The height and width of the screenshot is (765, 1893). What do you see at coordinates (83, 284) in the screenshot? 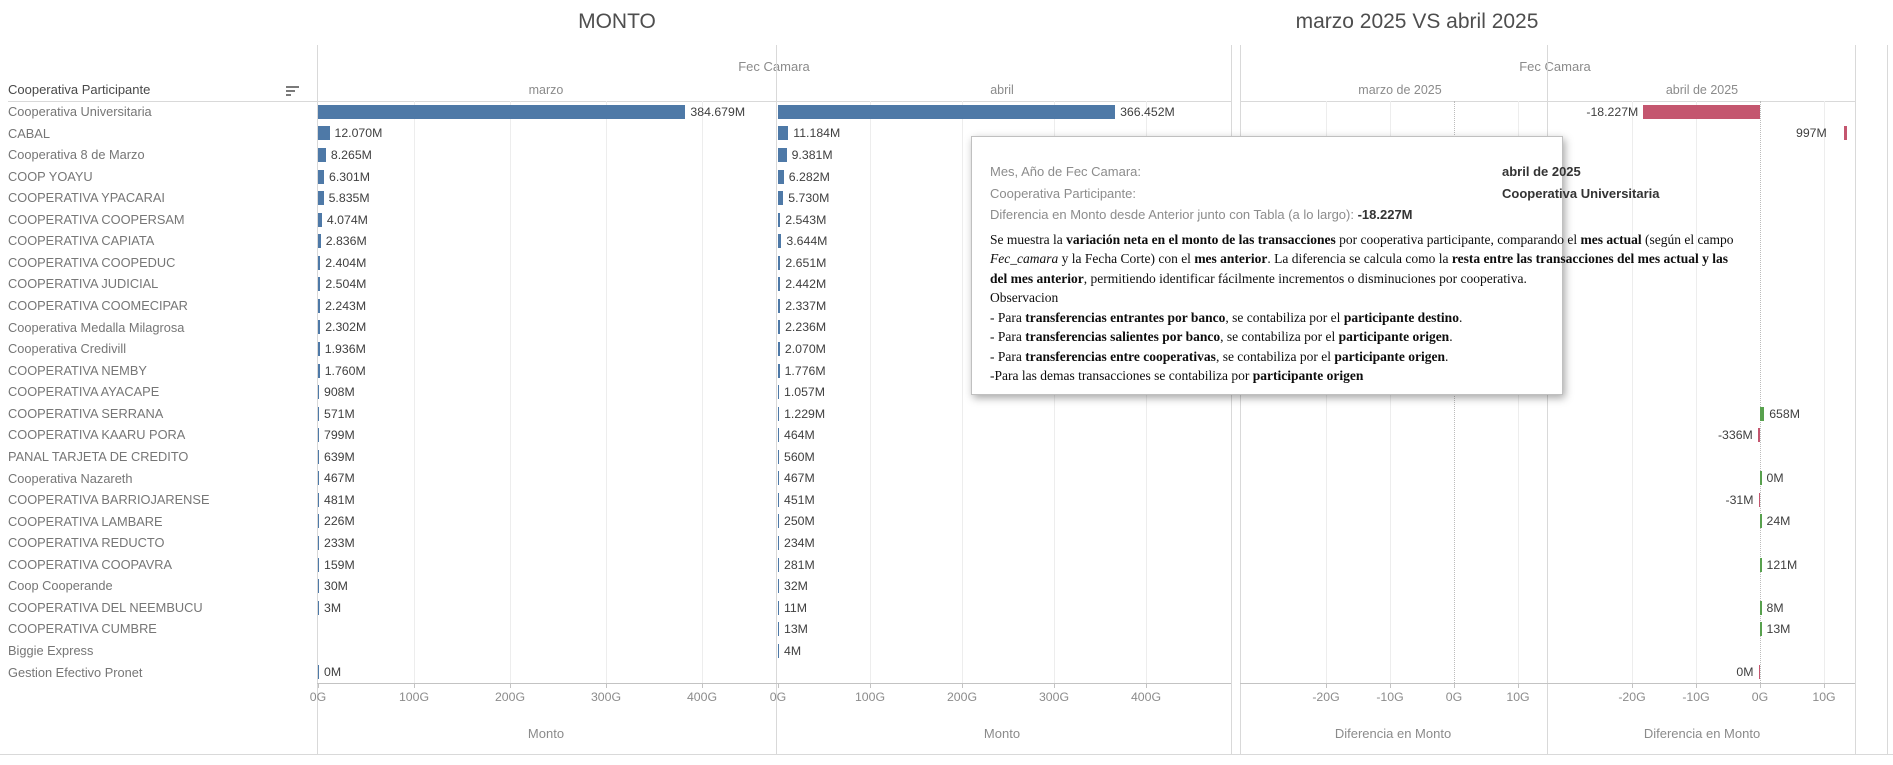
I see `row-label: COOPERATIVA JUDICIAL` at bounding box center [83, 284].